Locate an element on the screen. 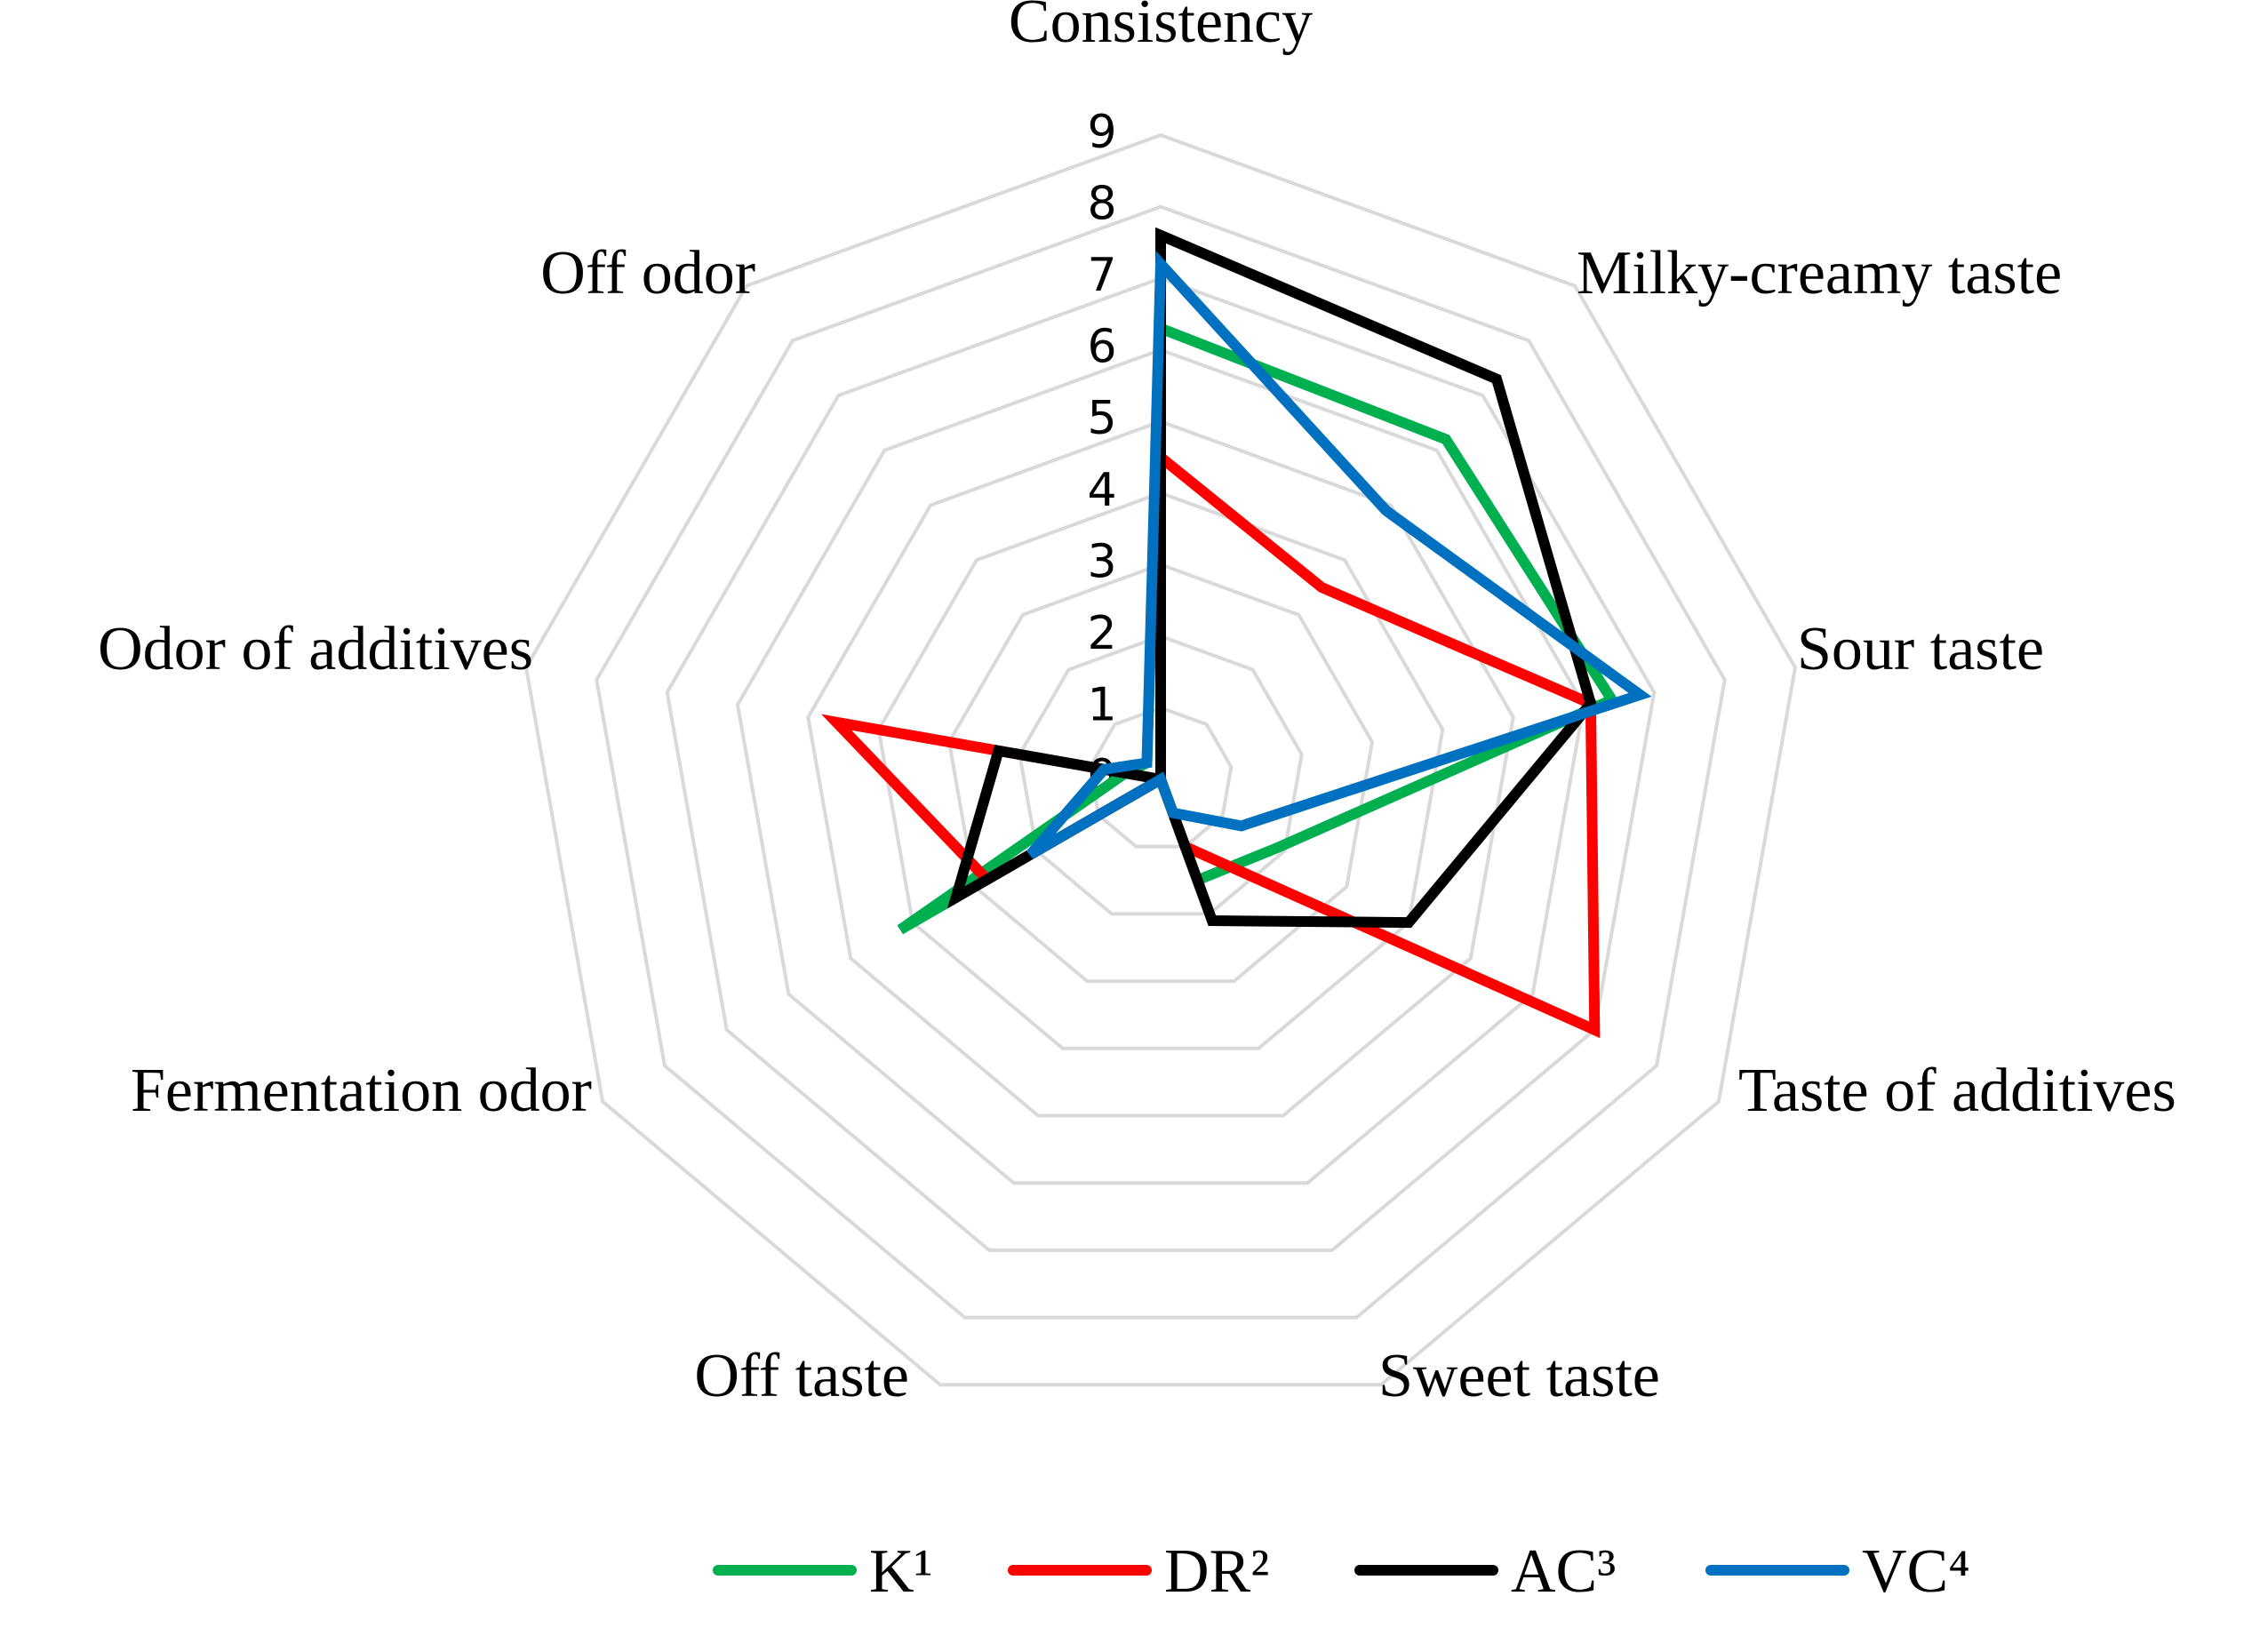  tick-label-2: 2 is located at coordinates (1101, 633).